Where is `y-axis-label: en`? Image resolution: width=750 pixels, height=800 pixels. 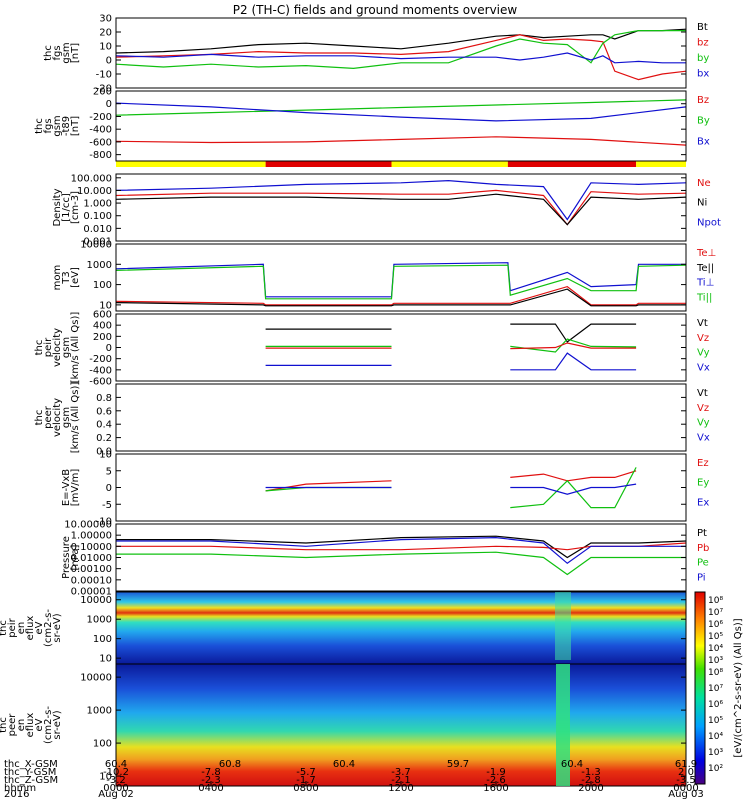
y-axis-label: en is located at coordinates (21, 725).